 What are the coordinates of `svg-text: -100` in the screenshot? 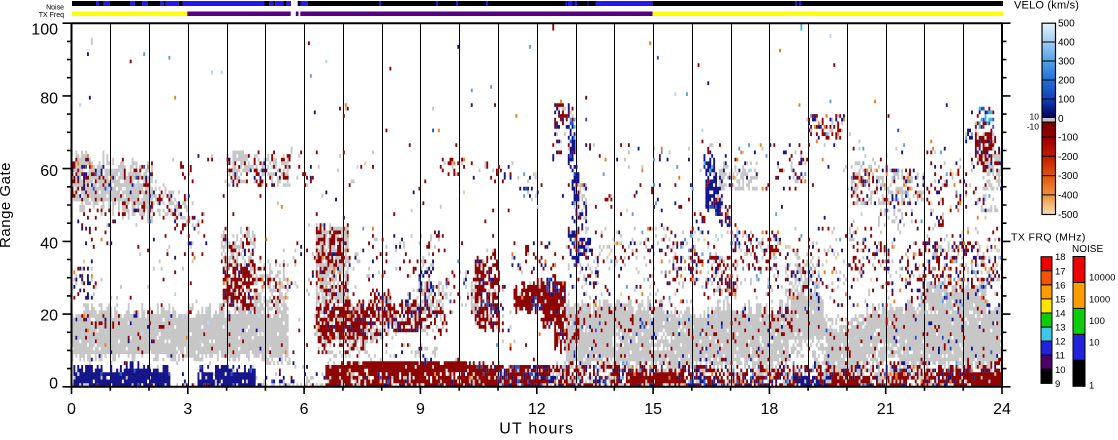 It's located at (1068, 138).